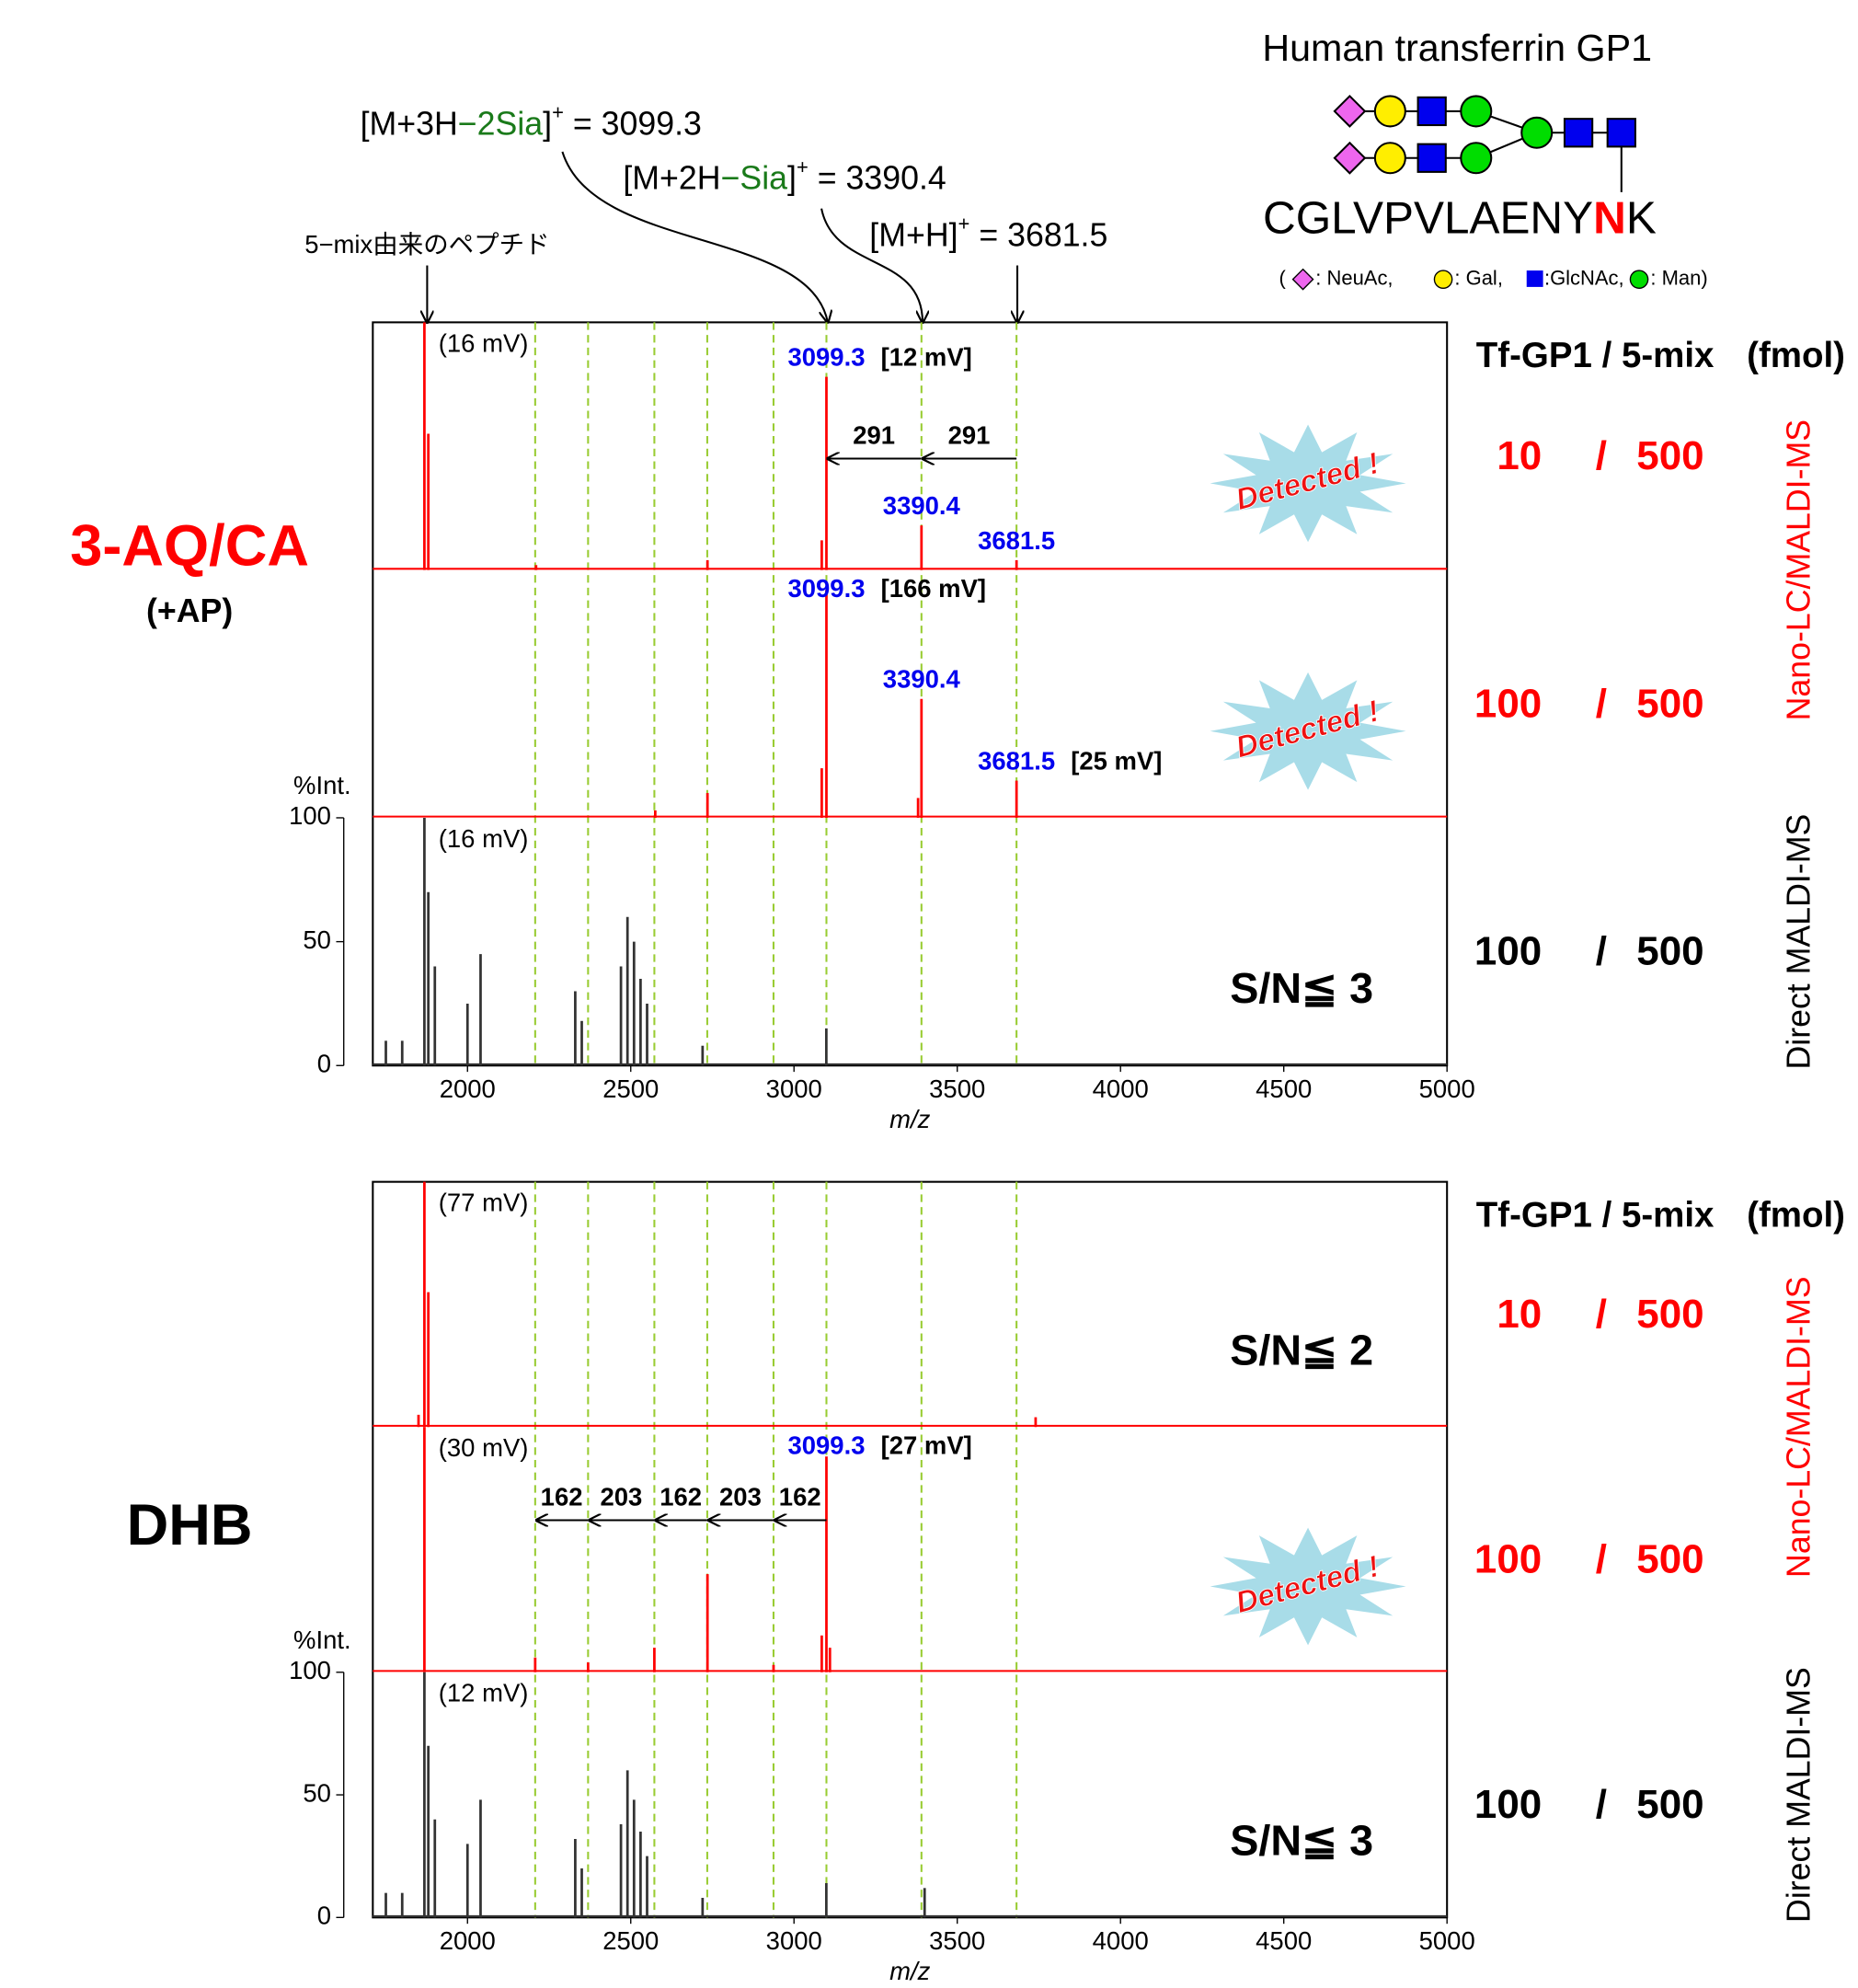 Image resolution: width=1858 pixels, height=1988 pixels. What do you see at coordinates (934, 588) in the screenshot?
I see `peak-note: [166 mV]` at bounding box center [934, 588].